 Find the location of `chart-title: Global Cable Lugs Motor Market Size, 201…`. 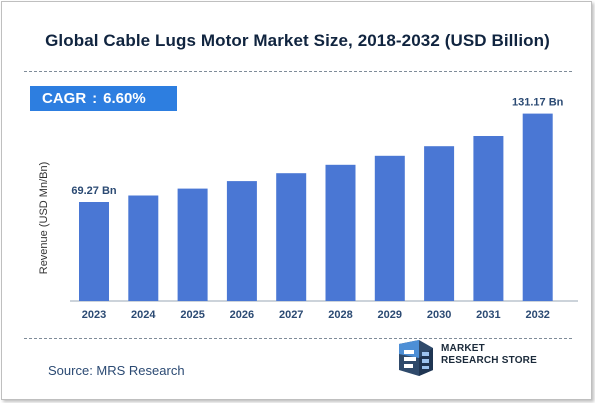

chart-title: Global Cable Lugs Motor Market Size, 201… is located at coordinates (297, 40).